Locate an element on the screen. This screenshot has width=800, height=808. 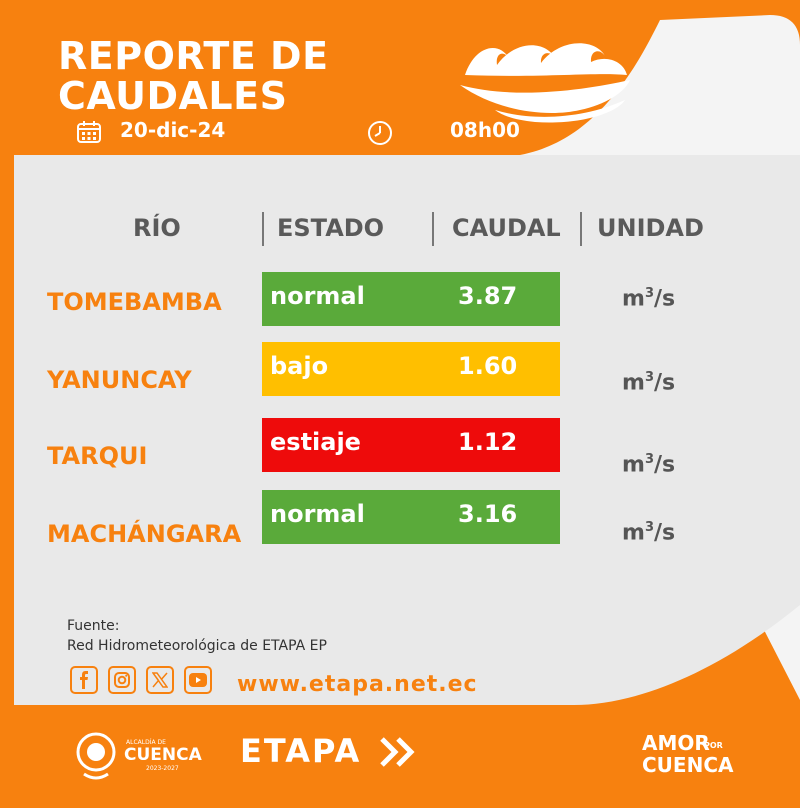
page-title: REPORTE DE CAUDALES is located at coordinates (193, 76).